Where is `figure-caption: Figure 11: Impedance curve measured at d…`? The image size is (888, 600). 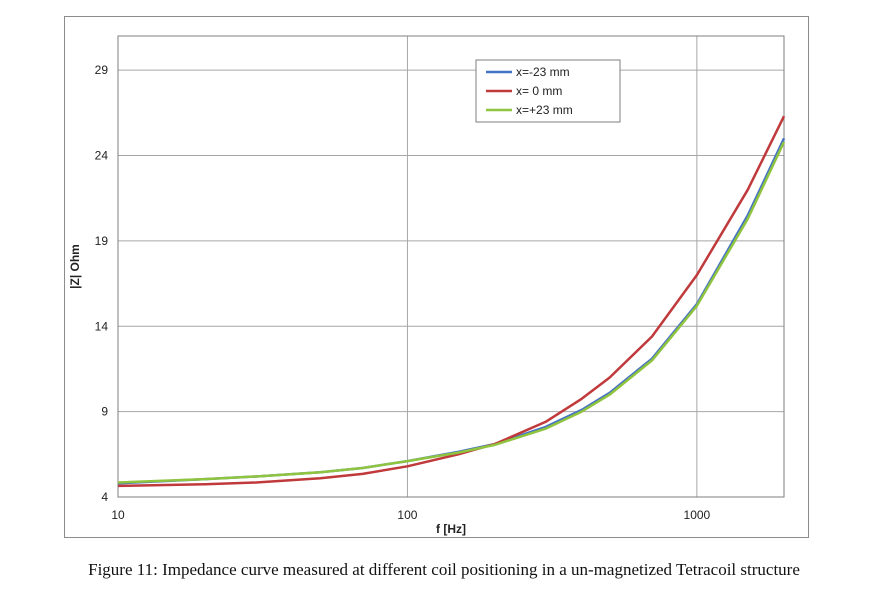
figure-caption: Figure 11: Impedance curve measured at d… is located at coordinates (444, 569).